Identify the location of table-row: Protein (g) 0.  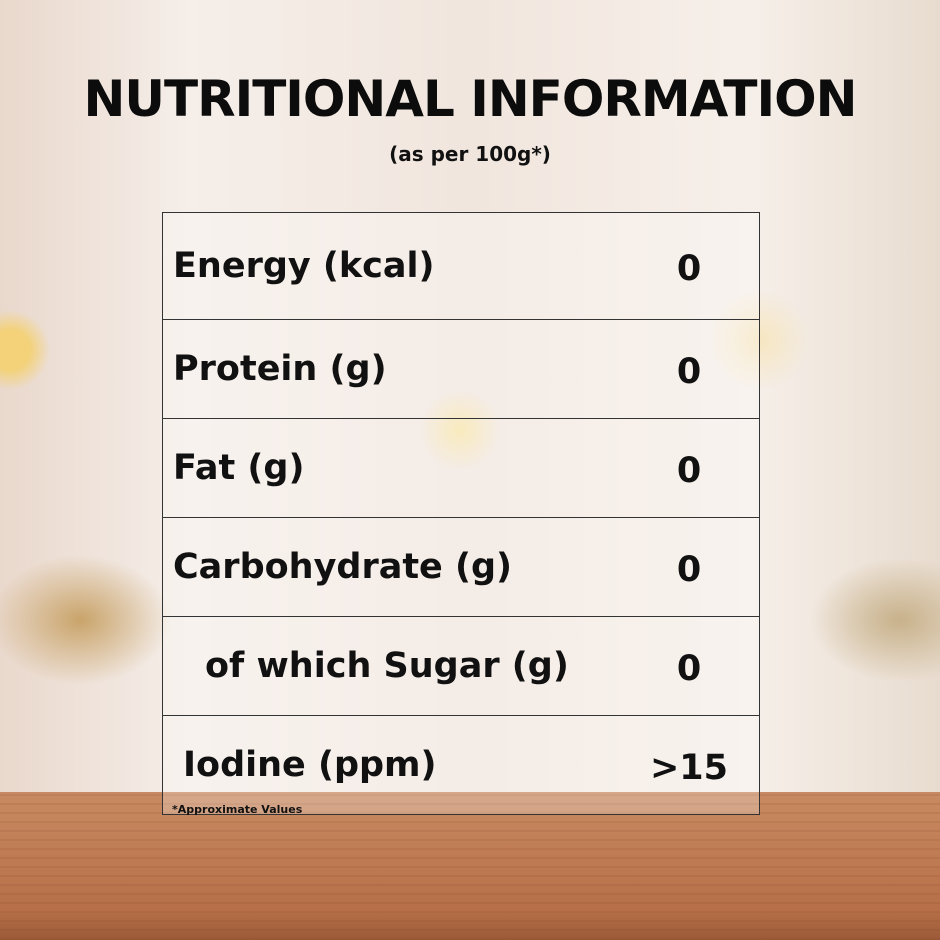
(461, 369).